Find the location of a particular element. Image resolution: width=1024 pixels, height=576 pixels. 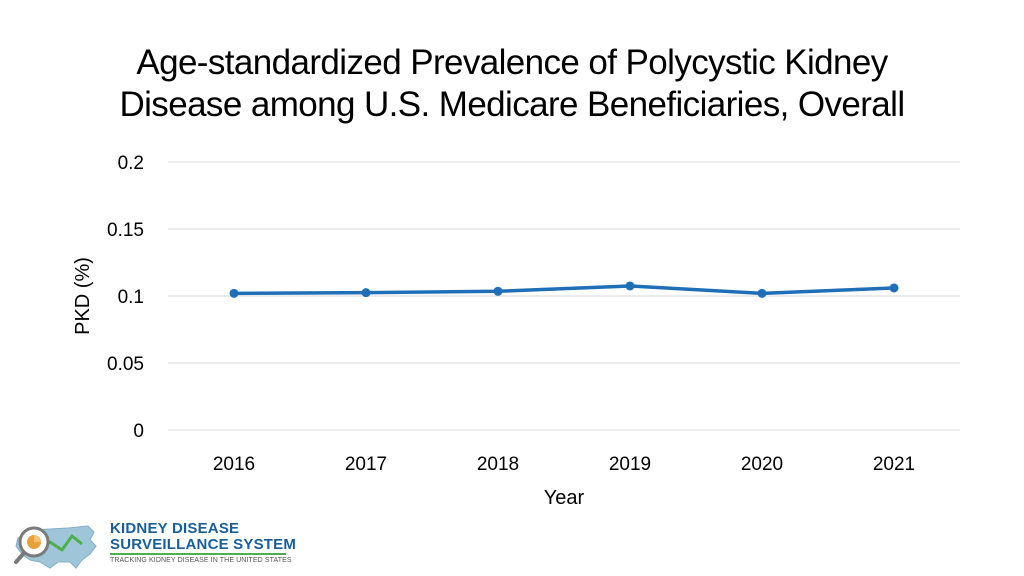

logo-title-line-1: KIDNEY DISEASE is located at coordinates (175, 528).